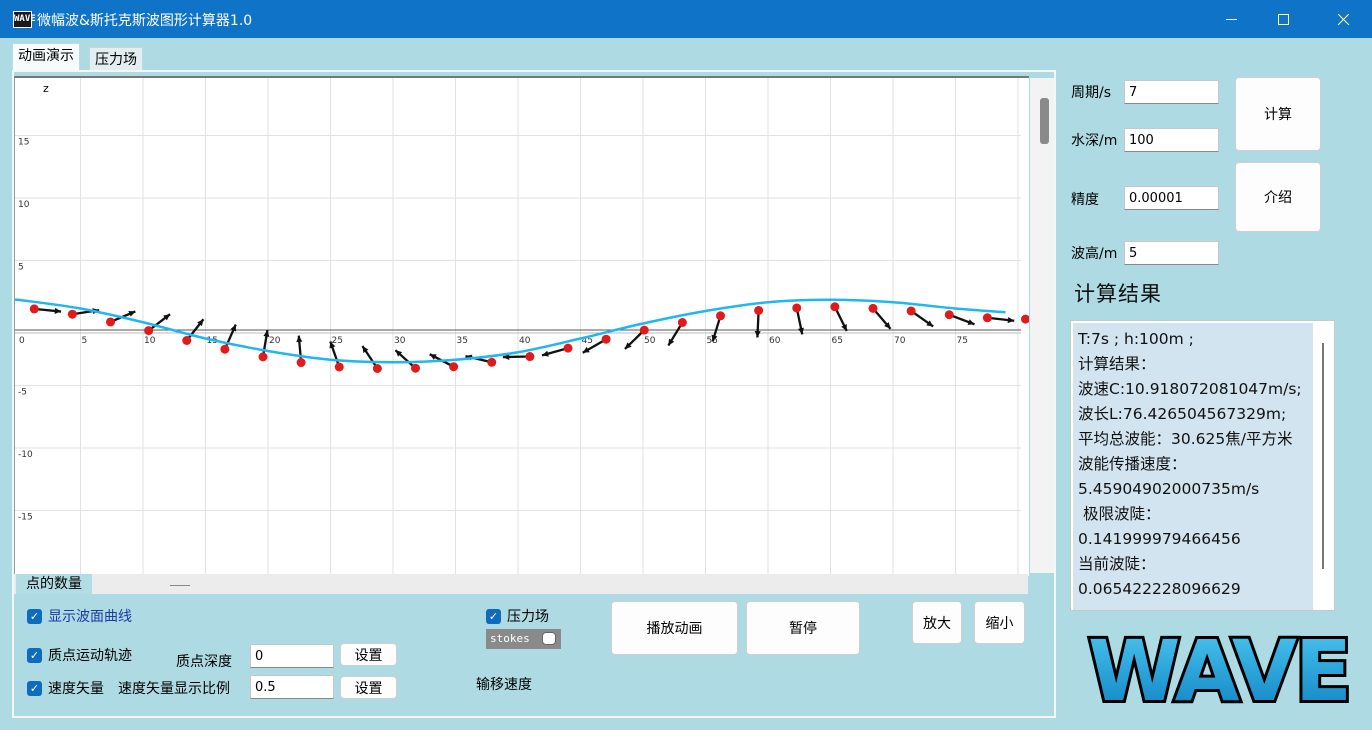  Describe the element at coordinates (292, 687) in the screenshot. I see `vector-scale-input` at that location.